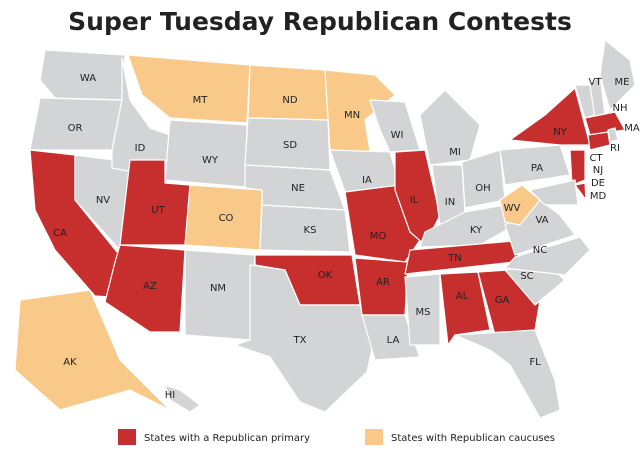 The height and width of the screenshot is (466, 640). What do you see at coordinates (632, 128) in the screenshot?
I see `state-label: MA` at bounding box center [632, 128].